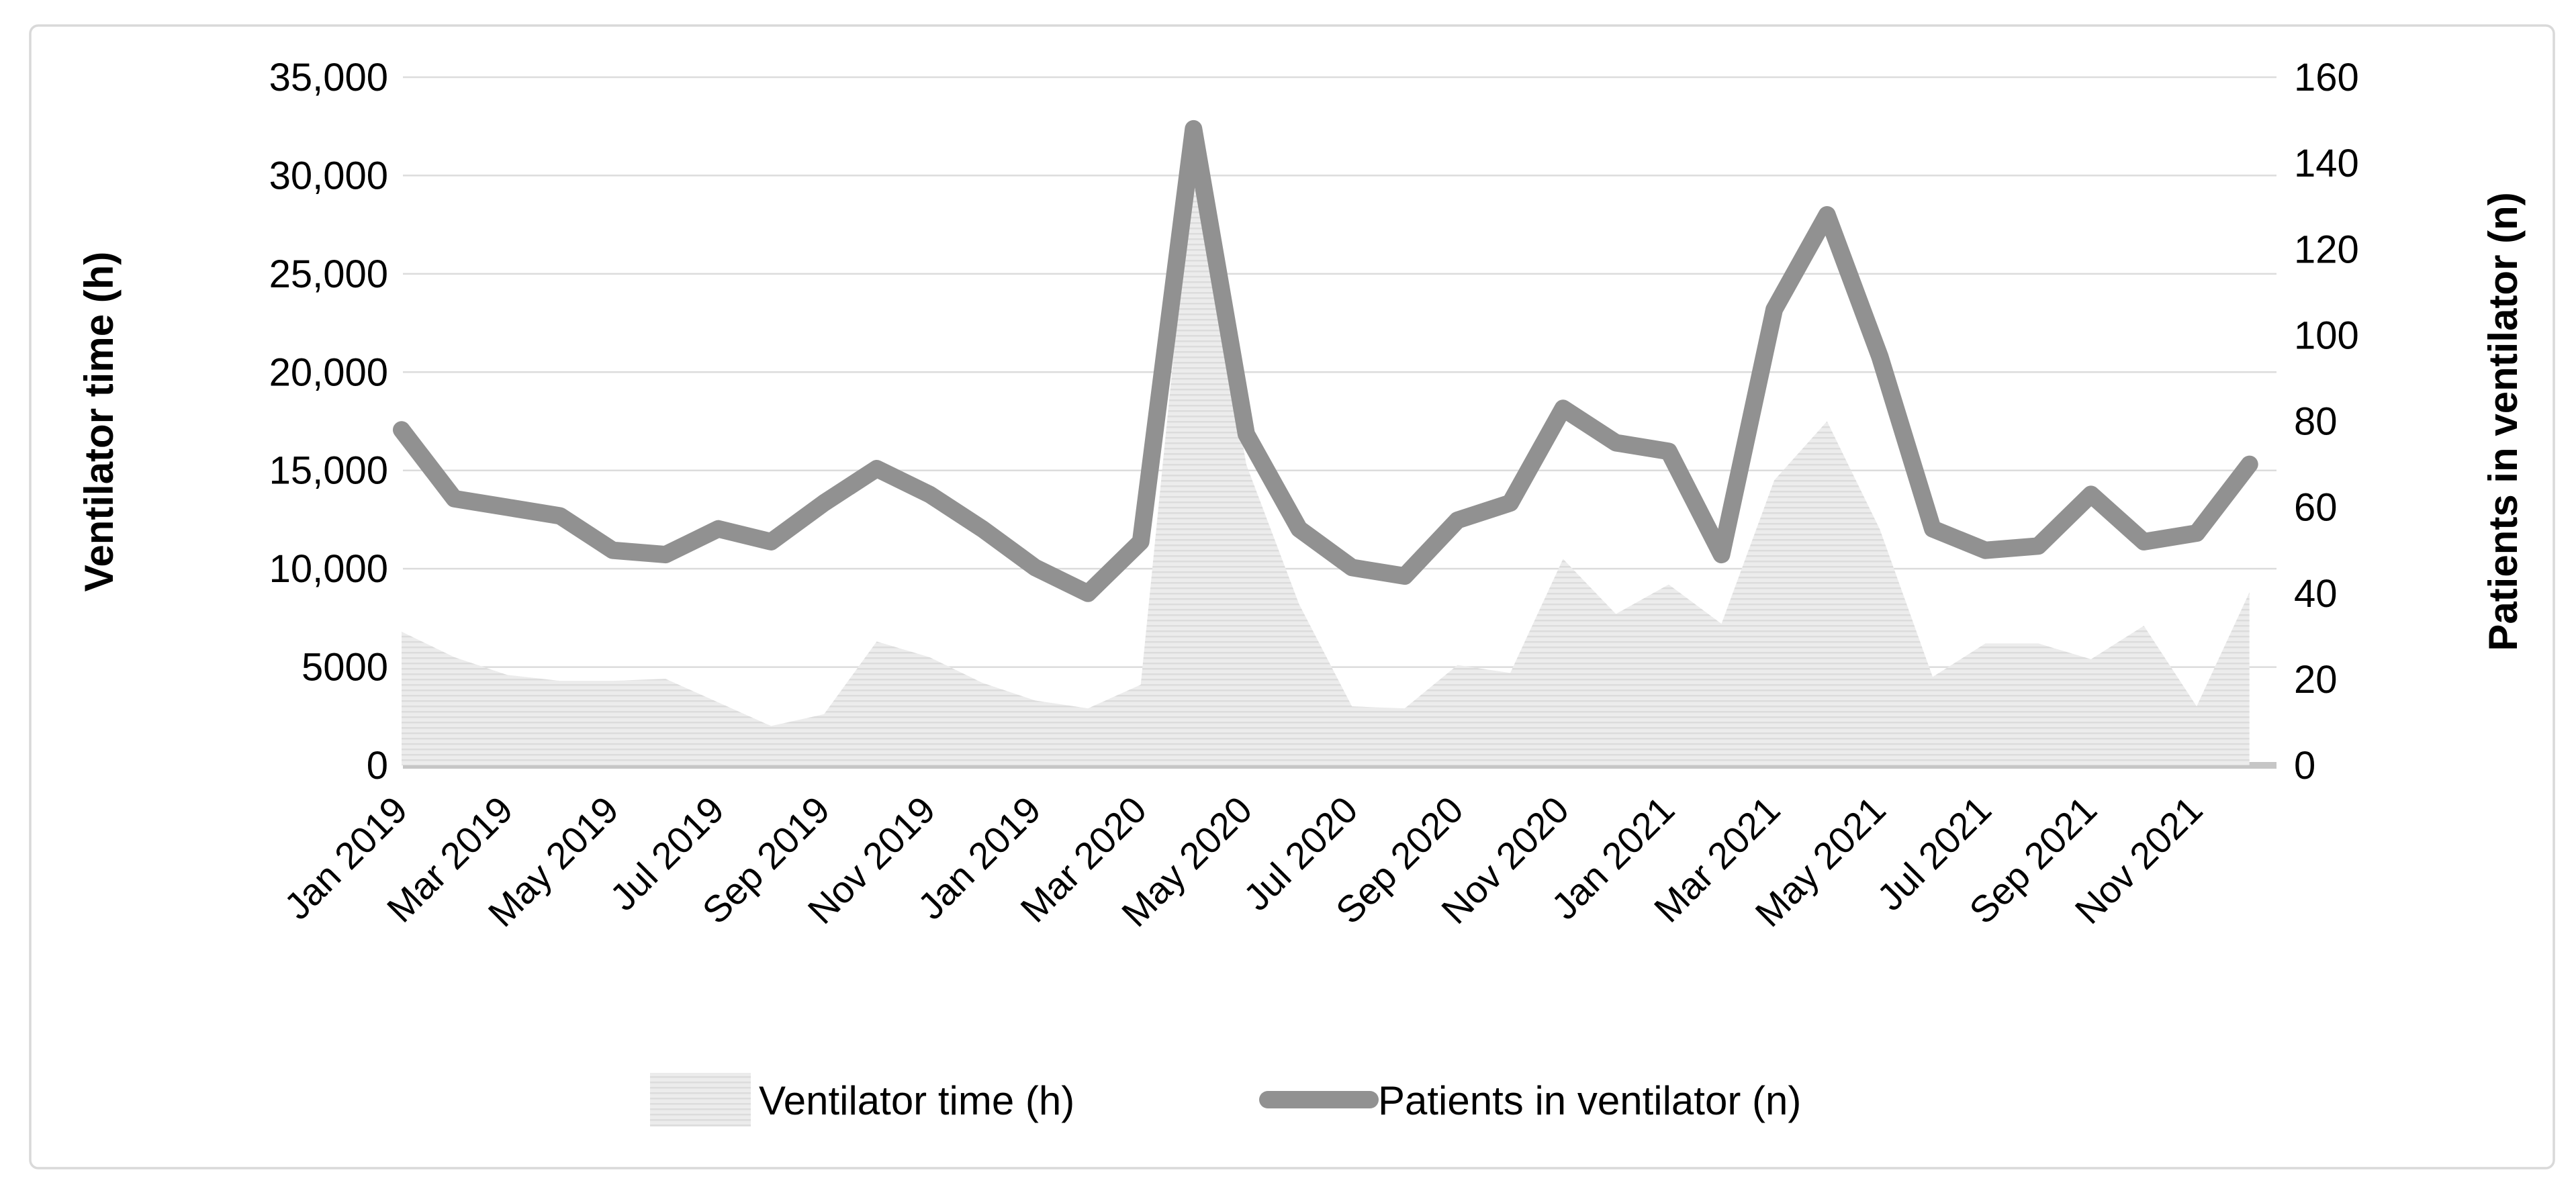 Image resolution: width=2576 pixels, height=1193 pixels. I want to click on y-right-tick-label: 140, so click(2326, 163).